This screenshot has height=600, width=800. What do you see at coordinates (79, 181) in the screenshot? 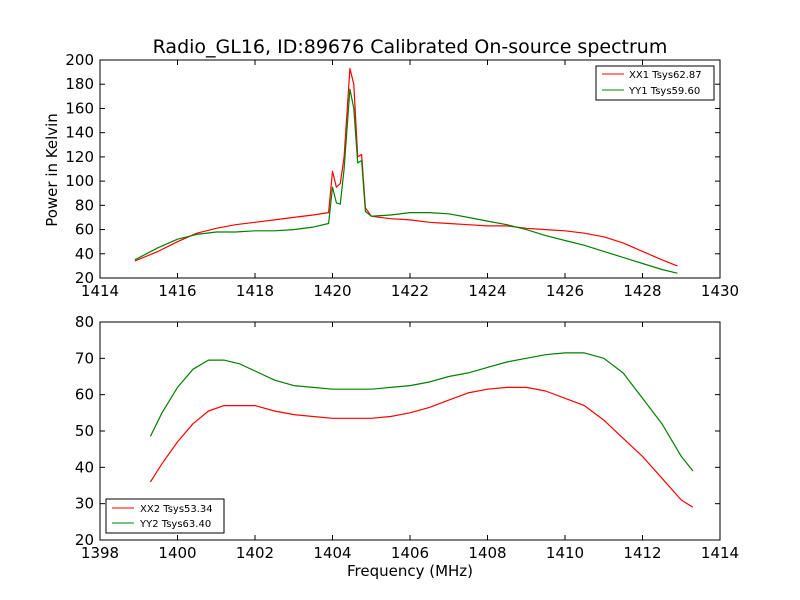
I see `top-chart-y-tick-label: 100` at bounding box center [79, 181].